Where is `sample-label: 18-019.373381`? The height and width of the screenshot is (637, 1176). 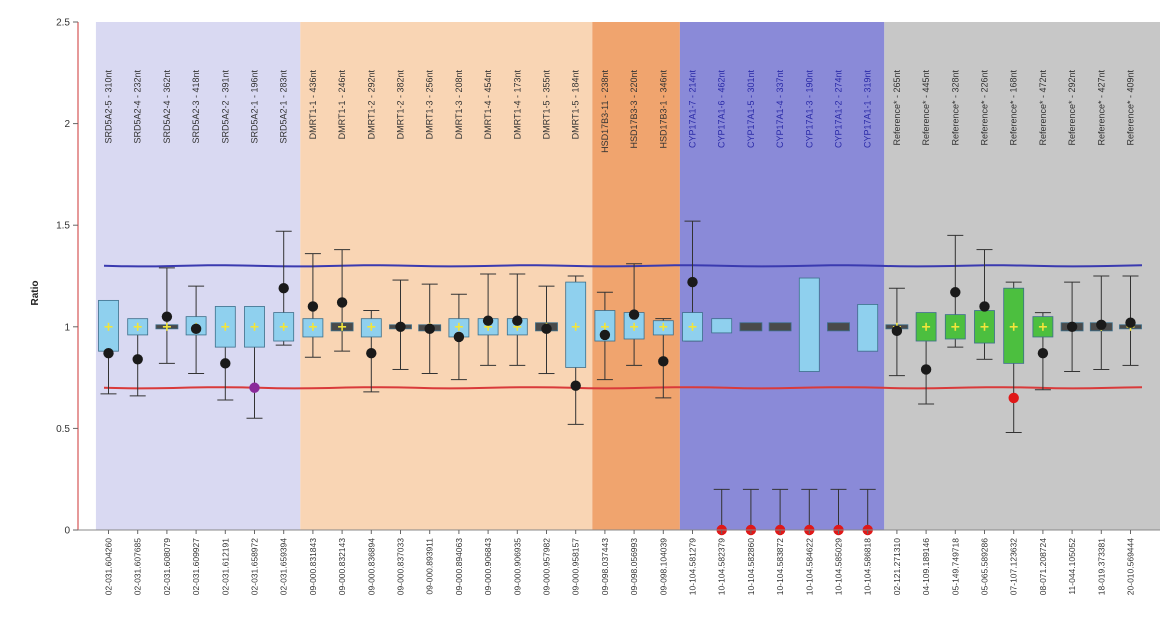 sample-label: 18-019.373381 is located at coordinates (1101, 566).